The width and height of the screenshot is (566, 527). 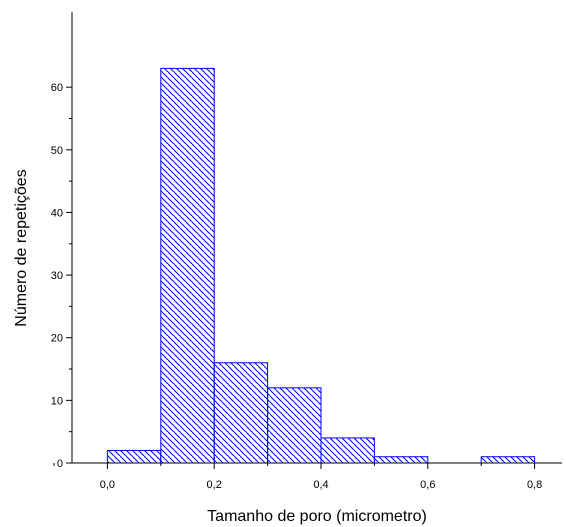 I want to click on y-tick-label: 60, so click(x=57, y=88).